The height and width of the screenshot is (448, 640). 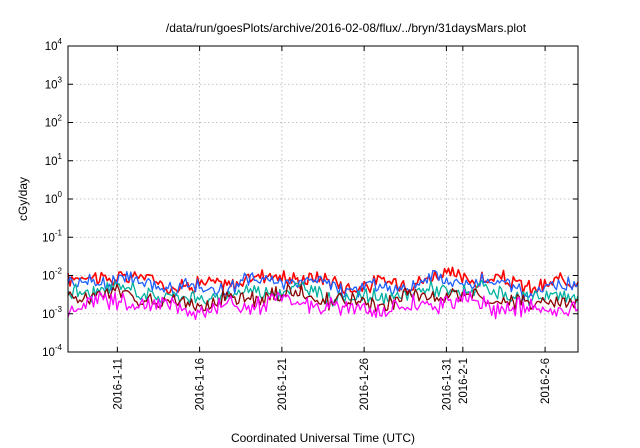 I want to click on y-tick-label: 10², so click(x=54, y=122).